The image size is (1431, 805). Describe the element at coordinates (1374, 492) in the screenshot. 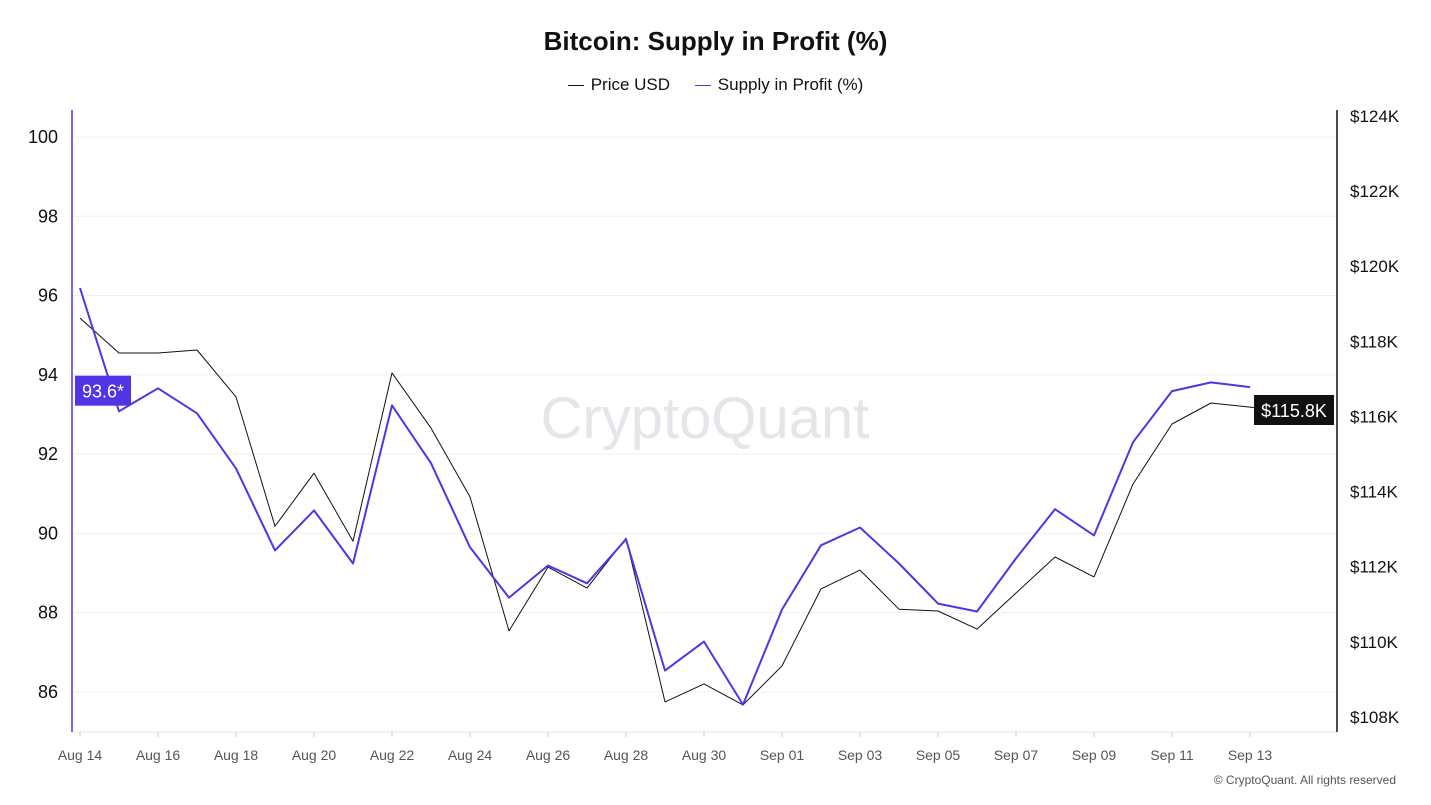

I see `right-tick-label: $114K` at that location.